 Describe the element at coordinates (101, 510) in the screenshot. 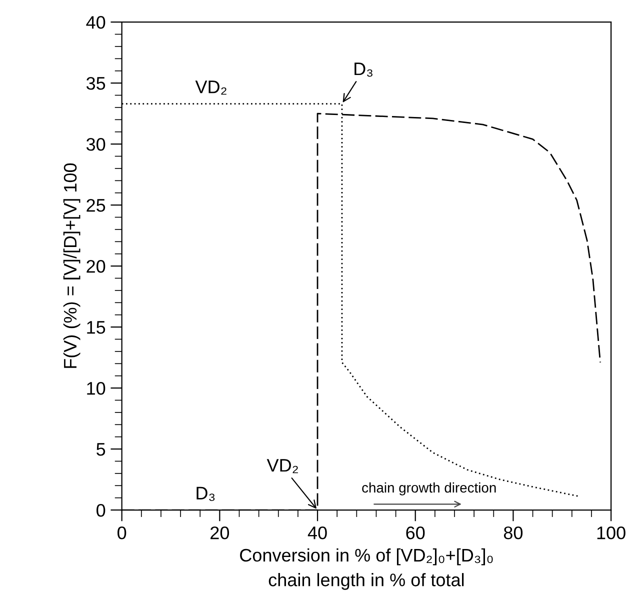

I see `y-tick-label: 0` at that location.